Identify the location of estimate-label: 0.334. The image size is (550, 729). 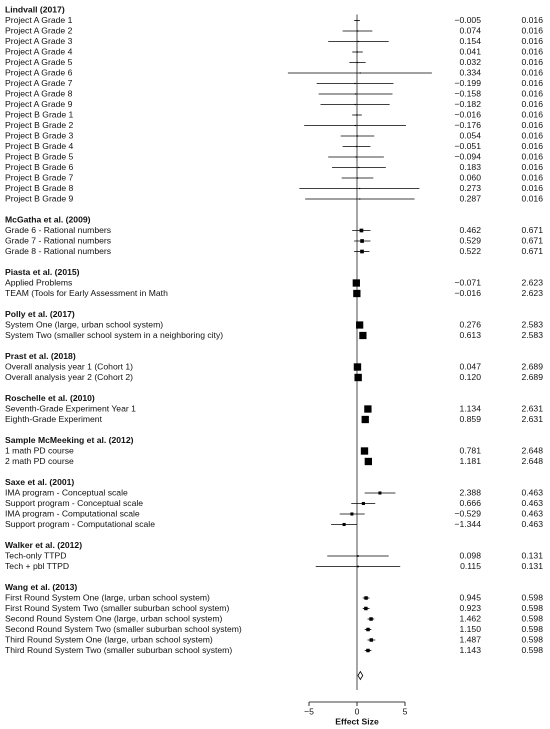
(470, 72).